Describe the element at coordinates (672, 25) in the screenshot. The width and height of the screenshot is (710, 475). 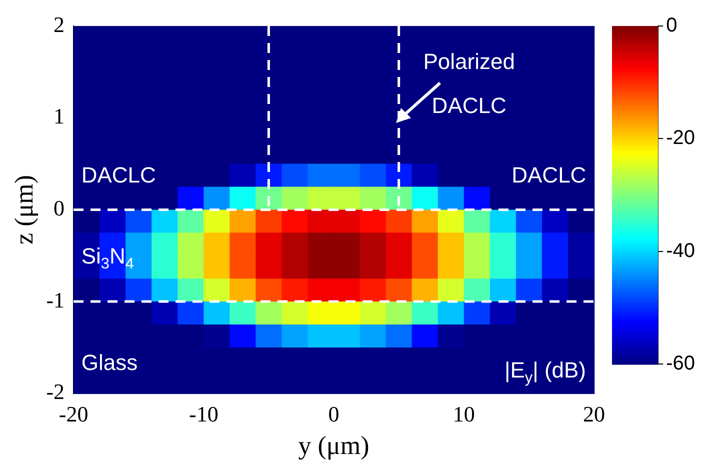
I see `color-bar-label: 0` at that location.